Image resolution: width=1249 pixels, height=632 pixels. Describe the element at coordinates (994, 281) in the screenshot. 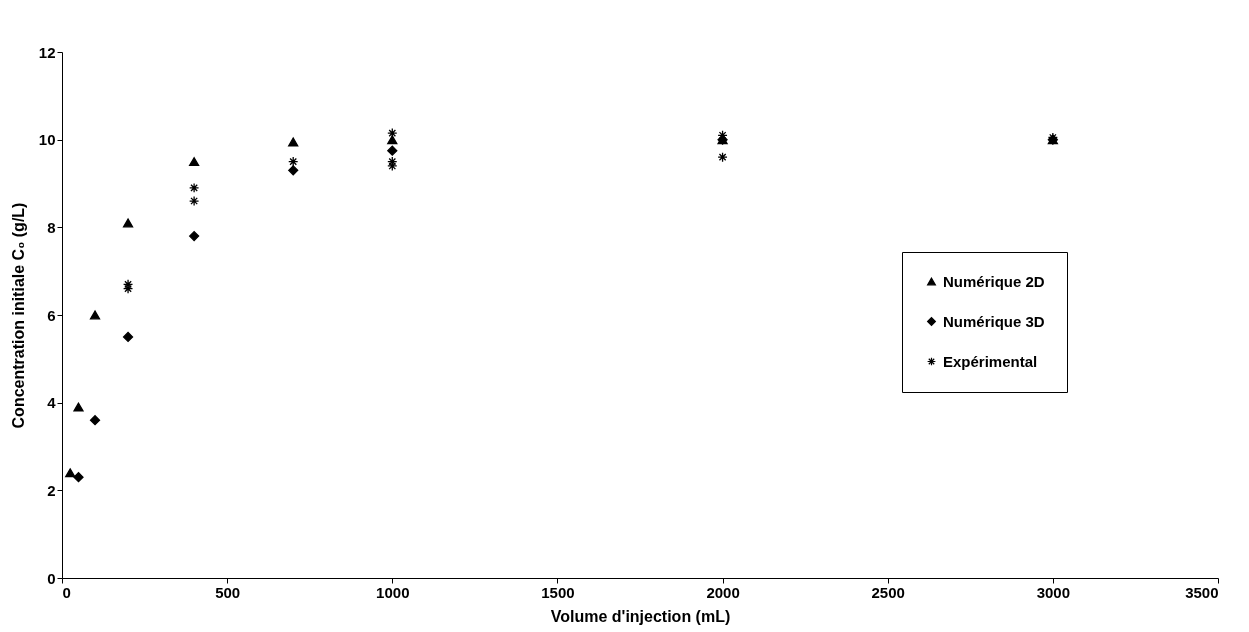

I see `legend-label: Numérique 2D` at that location.